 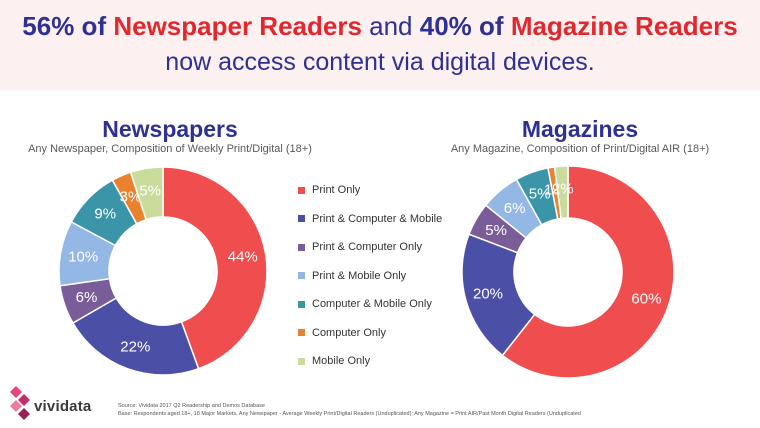 What do you see at coordinates (624, 26) in the screenshot?
I see `headline-magazine-readers: Magazine Readers` at bounding box center [624, 26].